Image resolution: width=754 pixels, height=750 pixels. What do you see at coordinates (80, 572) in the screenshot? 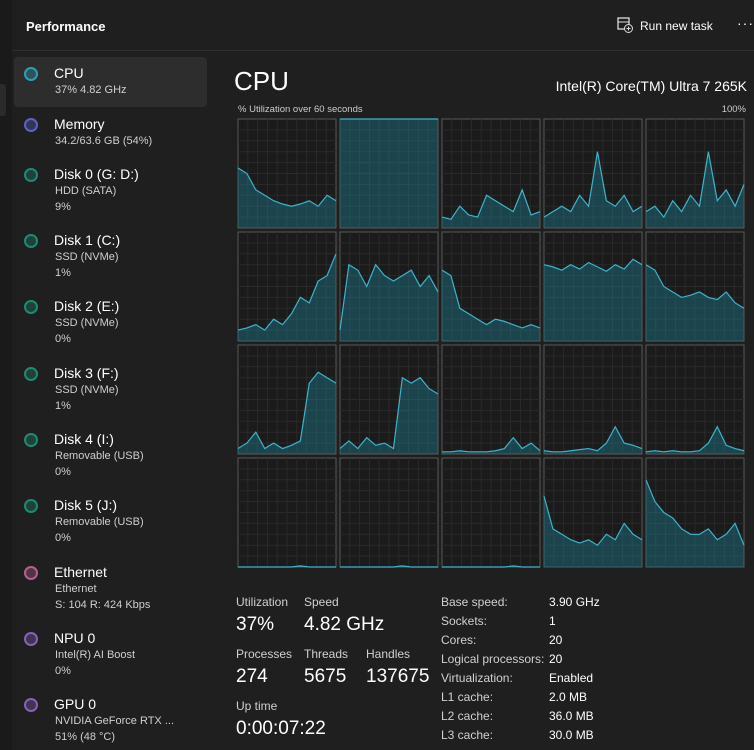
I see `device-name: Ethernet` at bounding box center [80, 572].